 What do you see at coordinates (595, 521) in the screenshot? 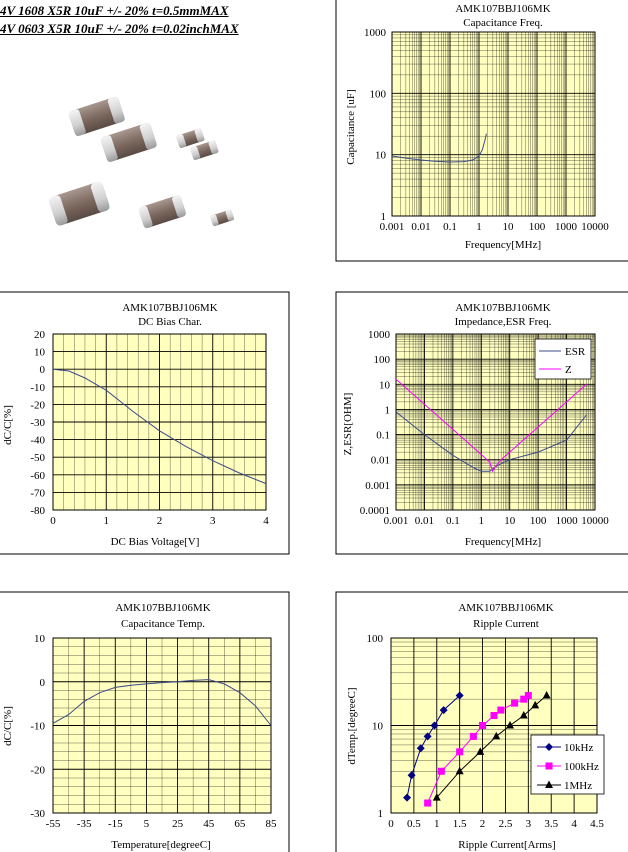
I see `x-tick-label: 10000` at bounding box center [595, 521].